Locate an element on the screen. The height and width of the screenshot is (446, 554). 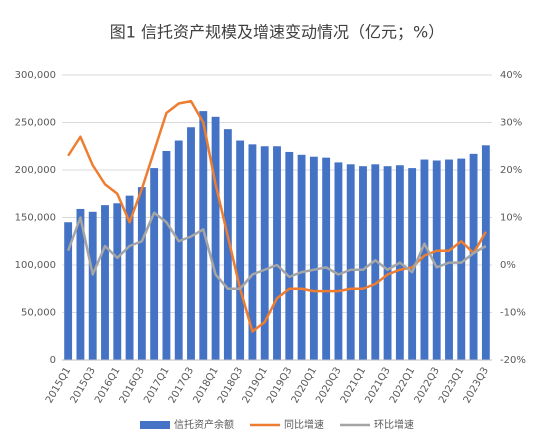
y2-tick-label: 0% is located at coordinates (508, 265).